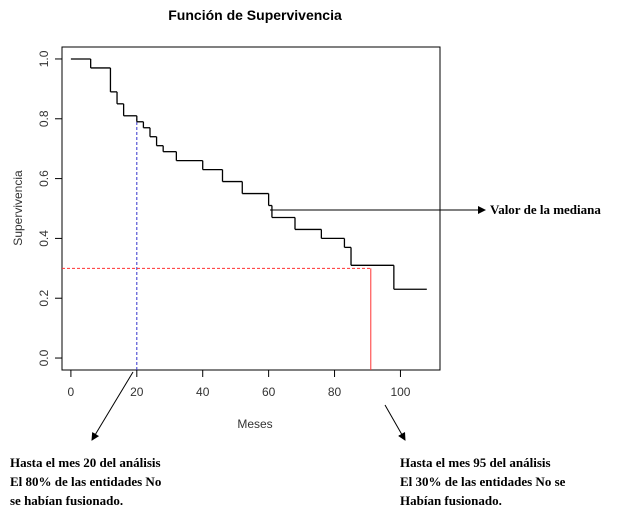 The height and width of the screenshot is (515, 642). I want to click on x-tick-label: 60, so click(269, 392).